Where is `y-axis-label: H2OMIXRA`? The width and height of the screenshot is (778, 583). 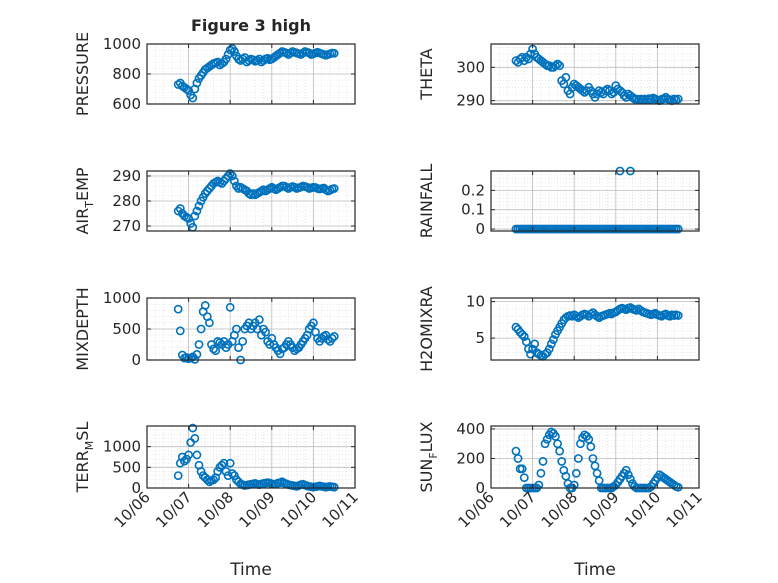 y-axis-label: H2OMIXRA is located at coordinates (426, 329).